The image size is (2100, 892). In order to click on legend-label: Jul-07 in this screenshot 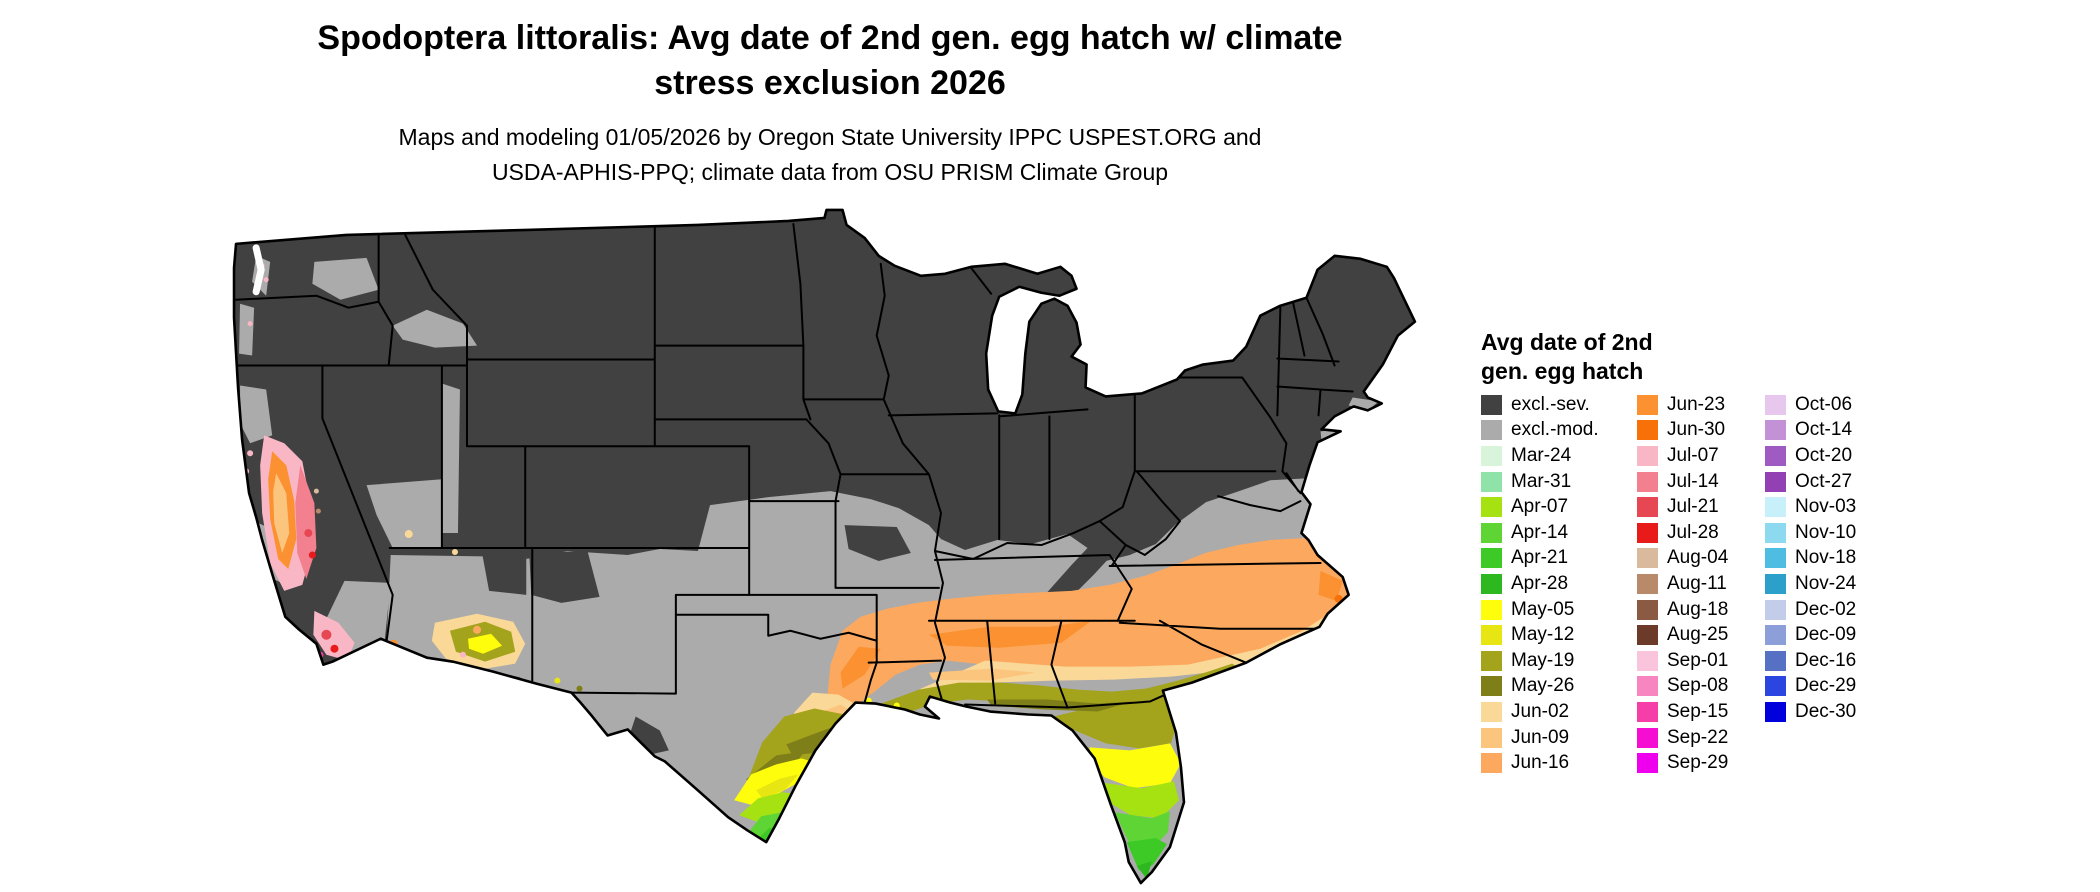, I will do `click(1693, 455)`.